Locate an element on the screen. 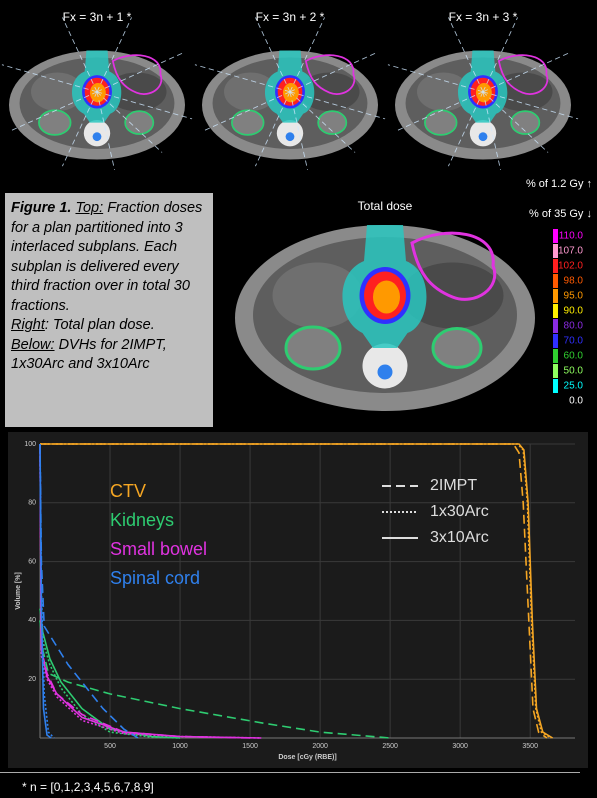 Image resolution: width=597 pixels, height=798 pixels. caption-label: Top: is located at coordinates (89, 208).